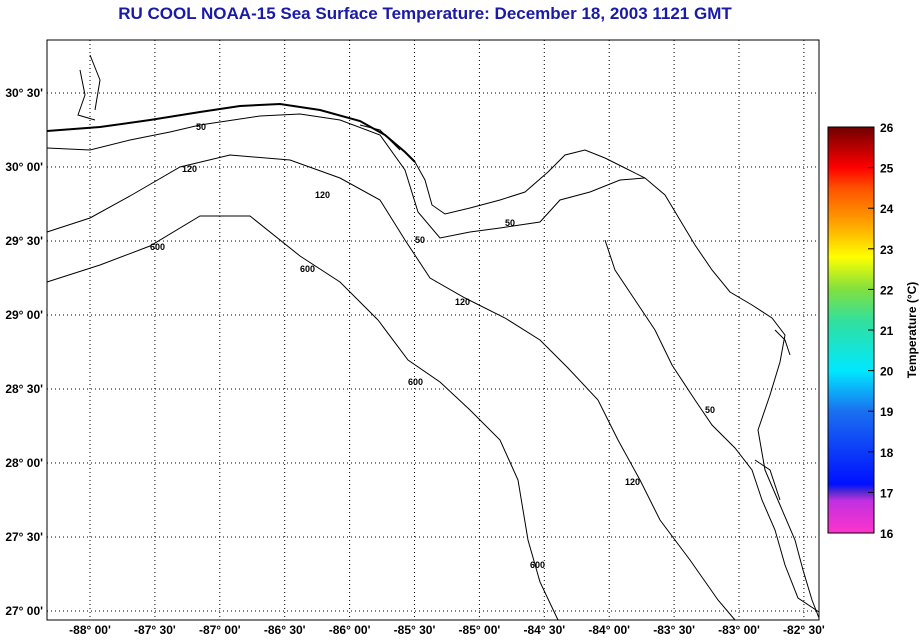  What do you see at coordinates (24, 537) in the screenshot?
I see `latitude-label: 27° 30'` at bounding box center [24, 537].